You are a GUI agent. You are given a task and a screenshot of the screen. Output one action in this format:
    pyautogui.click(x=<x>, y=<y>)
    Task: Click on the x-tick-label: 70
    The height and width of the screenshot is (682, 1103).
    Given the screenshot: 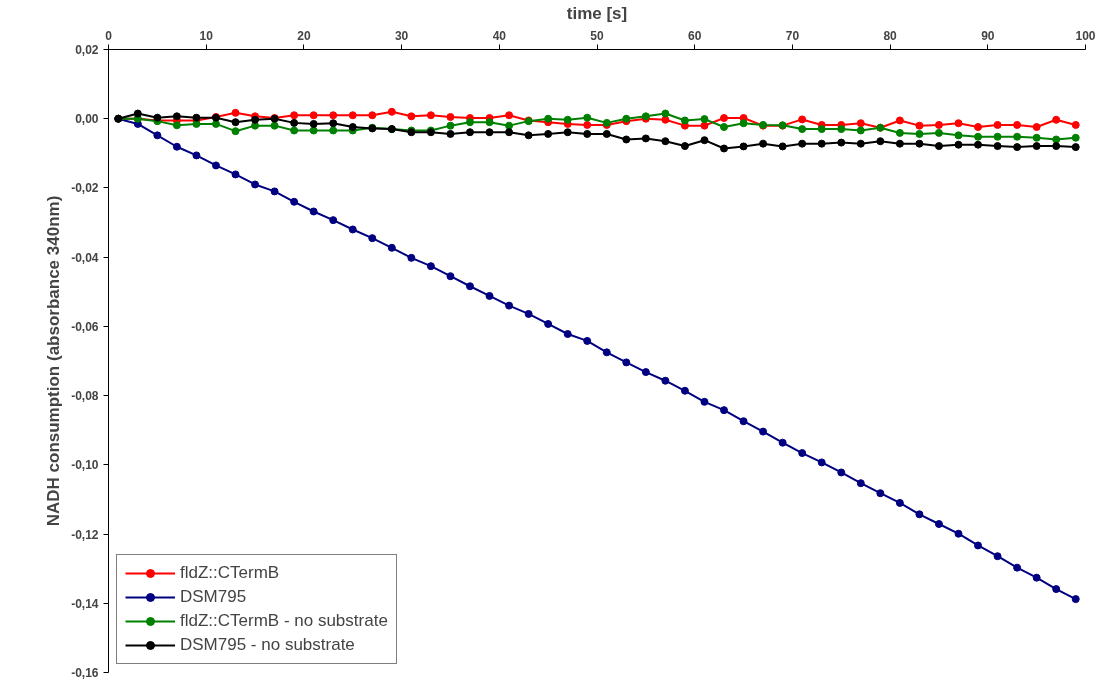 What is the action you would take?
    pyautogui.click(x=792, y=35)
    